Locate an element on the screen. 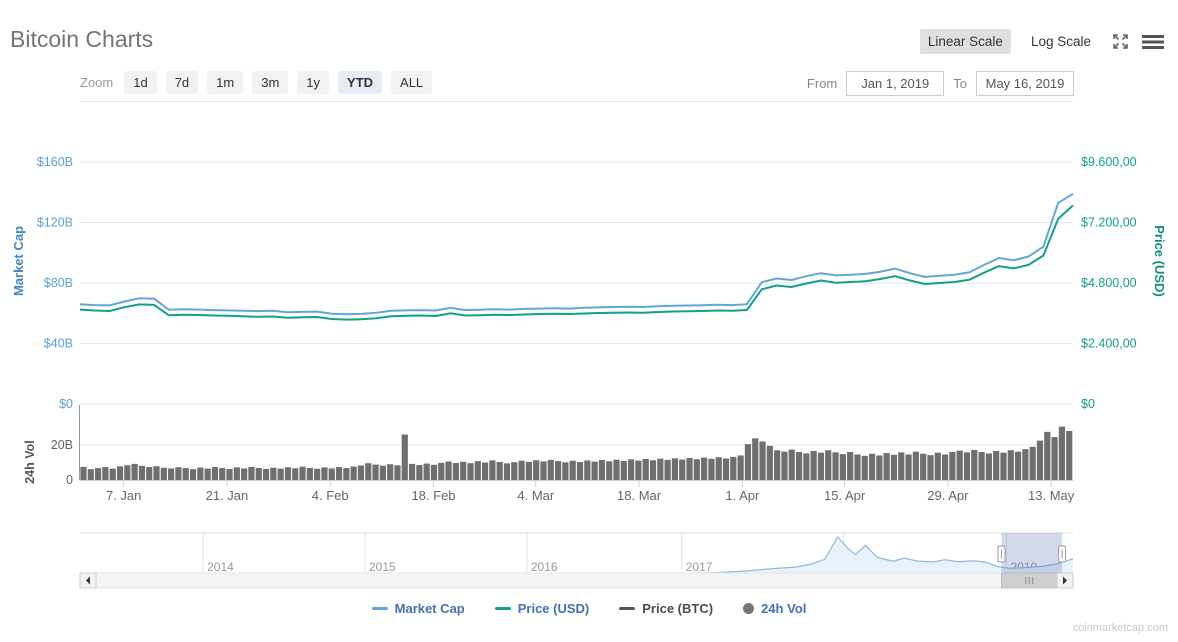 The height and width of the screenshot is (642, 1178). navigator-year-label: 2017 is located at coordinates (699, 567).